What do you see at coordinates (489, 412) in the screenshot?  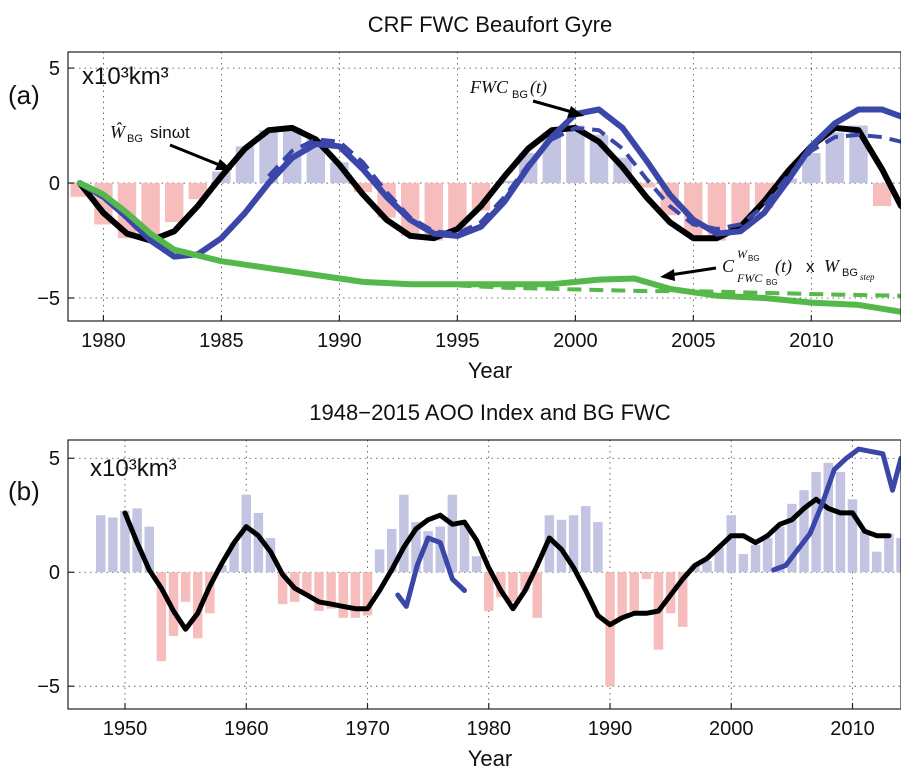 I see `panel-b-title: 1948−2015 AOO Index and BG FWC` at bounding box center [489, 412].